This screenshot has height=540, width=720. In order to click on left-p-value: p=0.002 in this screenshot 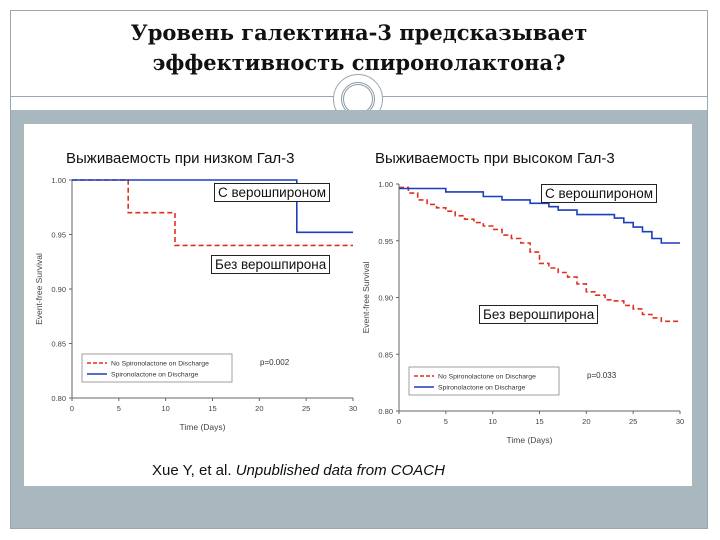, I will do `click(275, 362)`.